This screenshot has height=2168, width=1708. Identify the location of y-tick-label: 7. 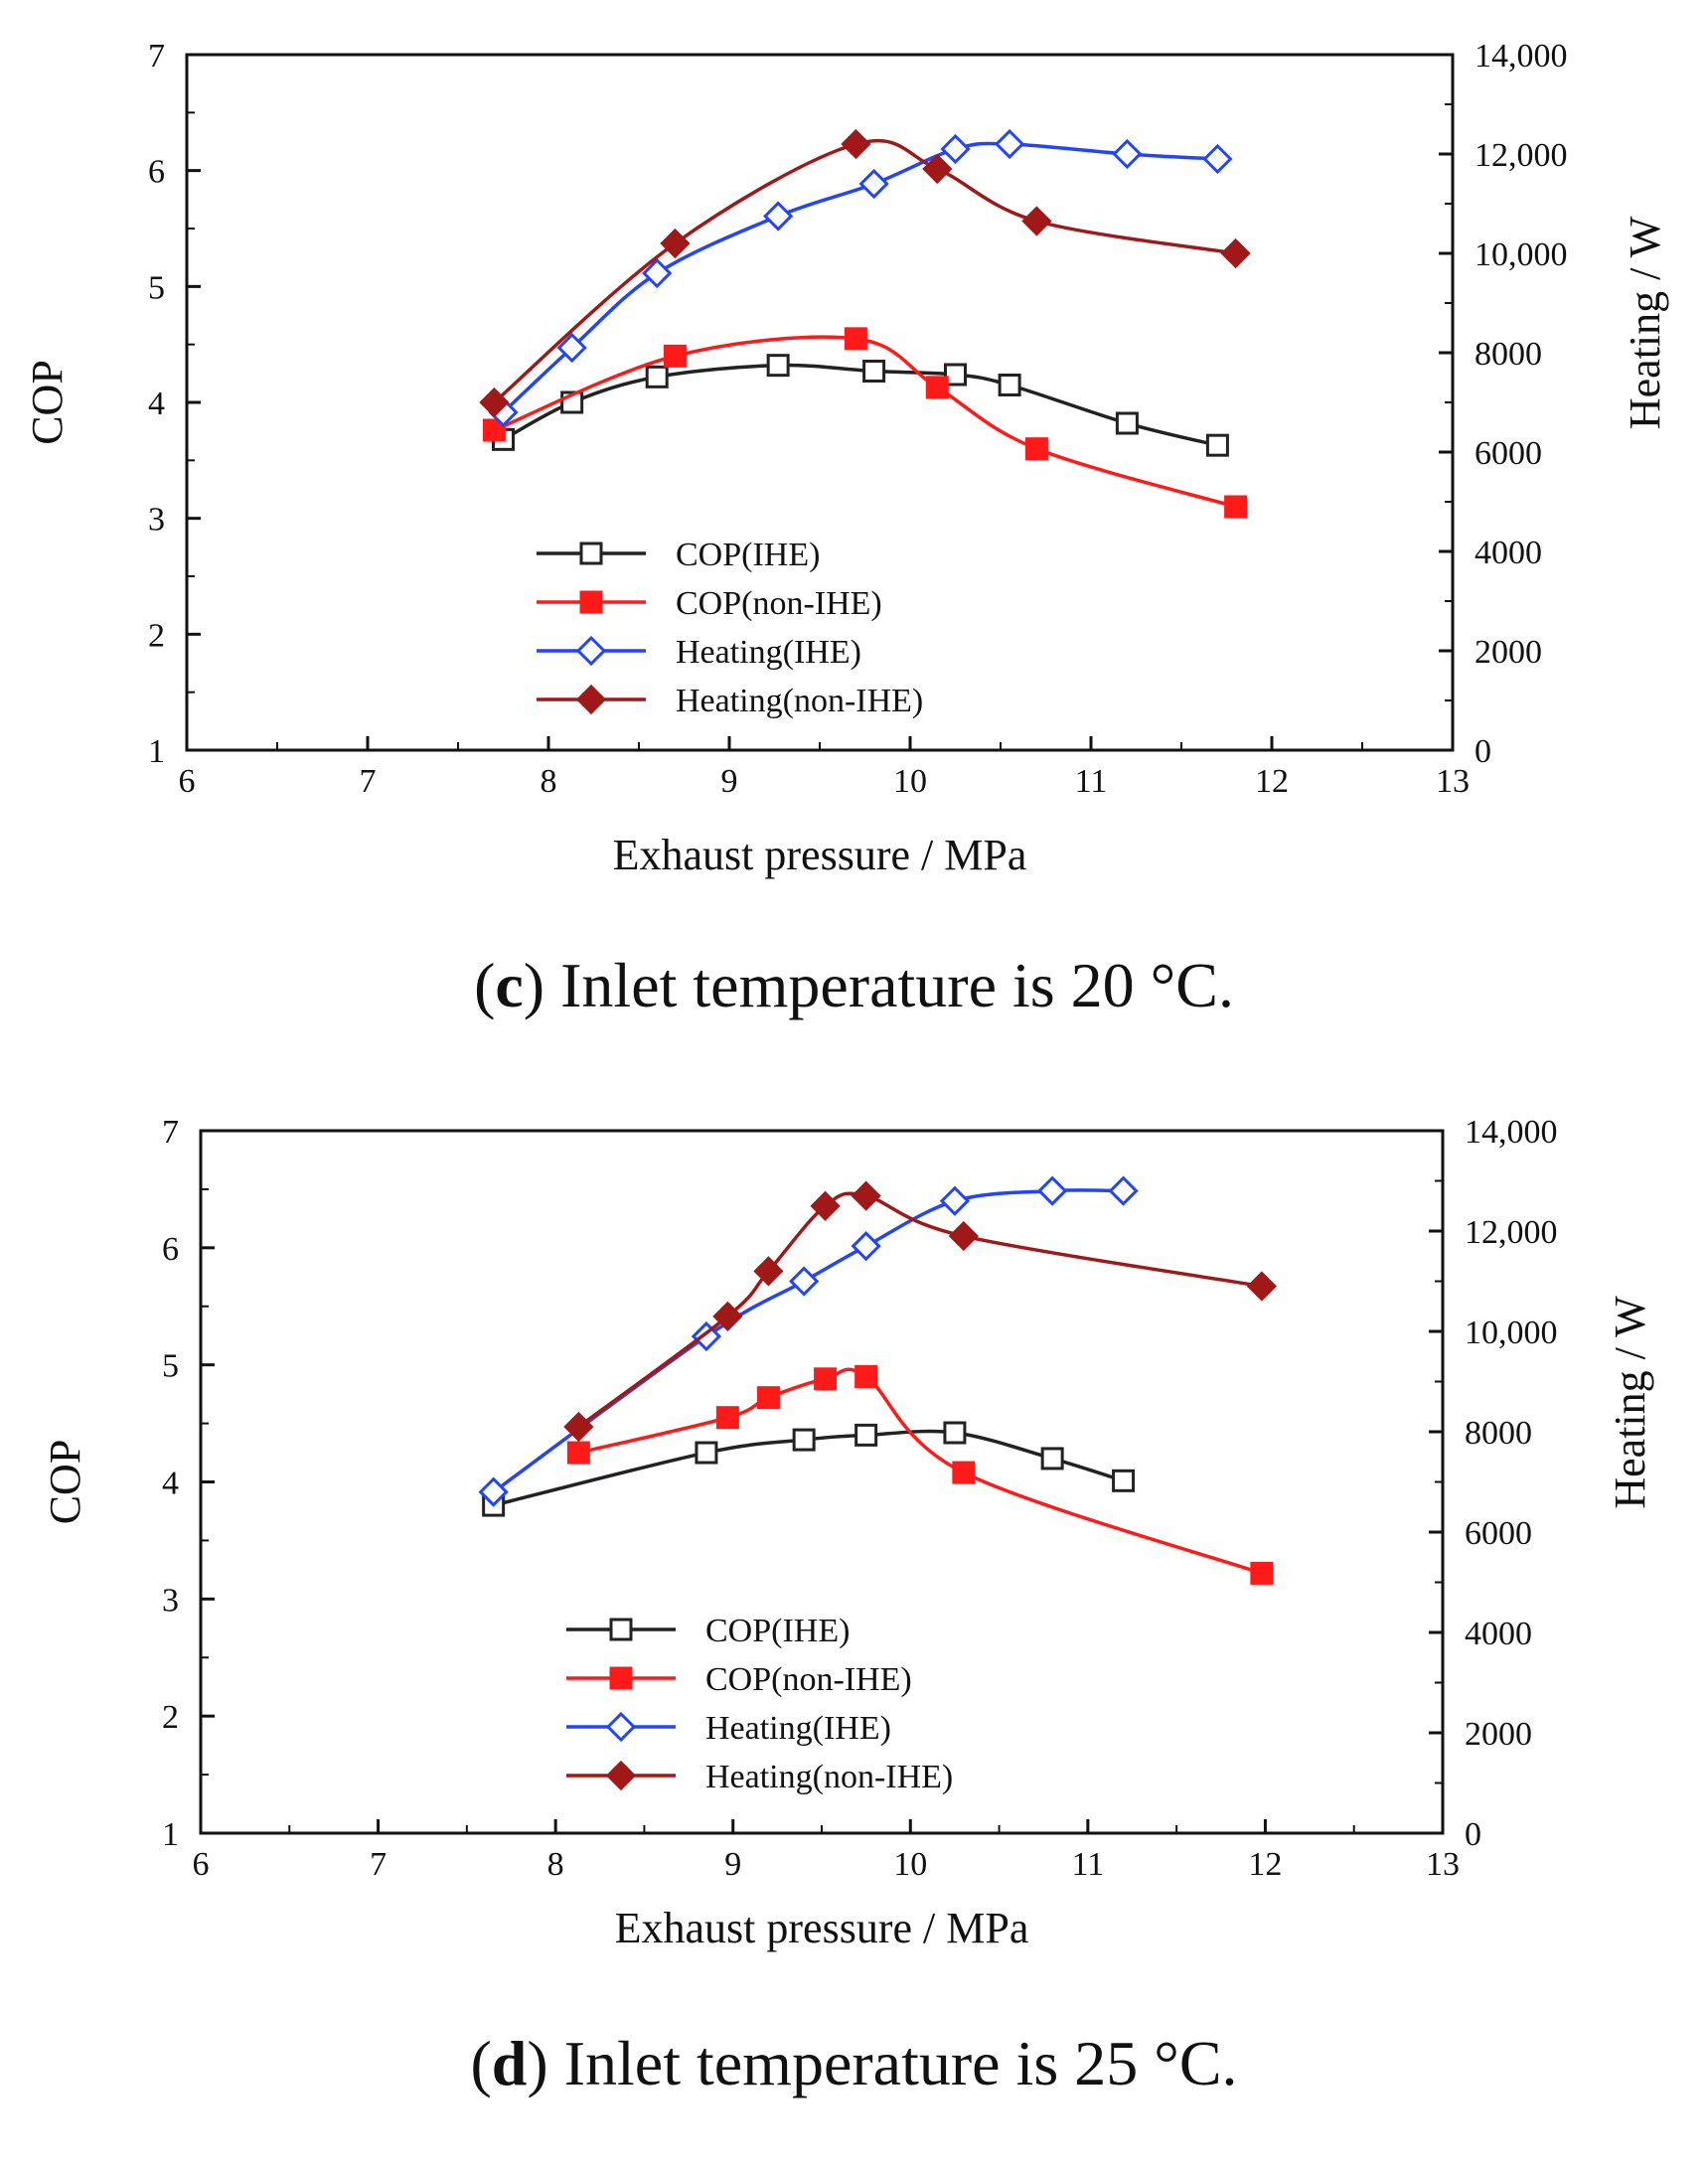
(170, 1132).